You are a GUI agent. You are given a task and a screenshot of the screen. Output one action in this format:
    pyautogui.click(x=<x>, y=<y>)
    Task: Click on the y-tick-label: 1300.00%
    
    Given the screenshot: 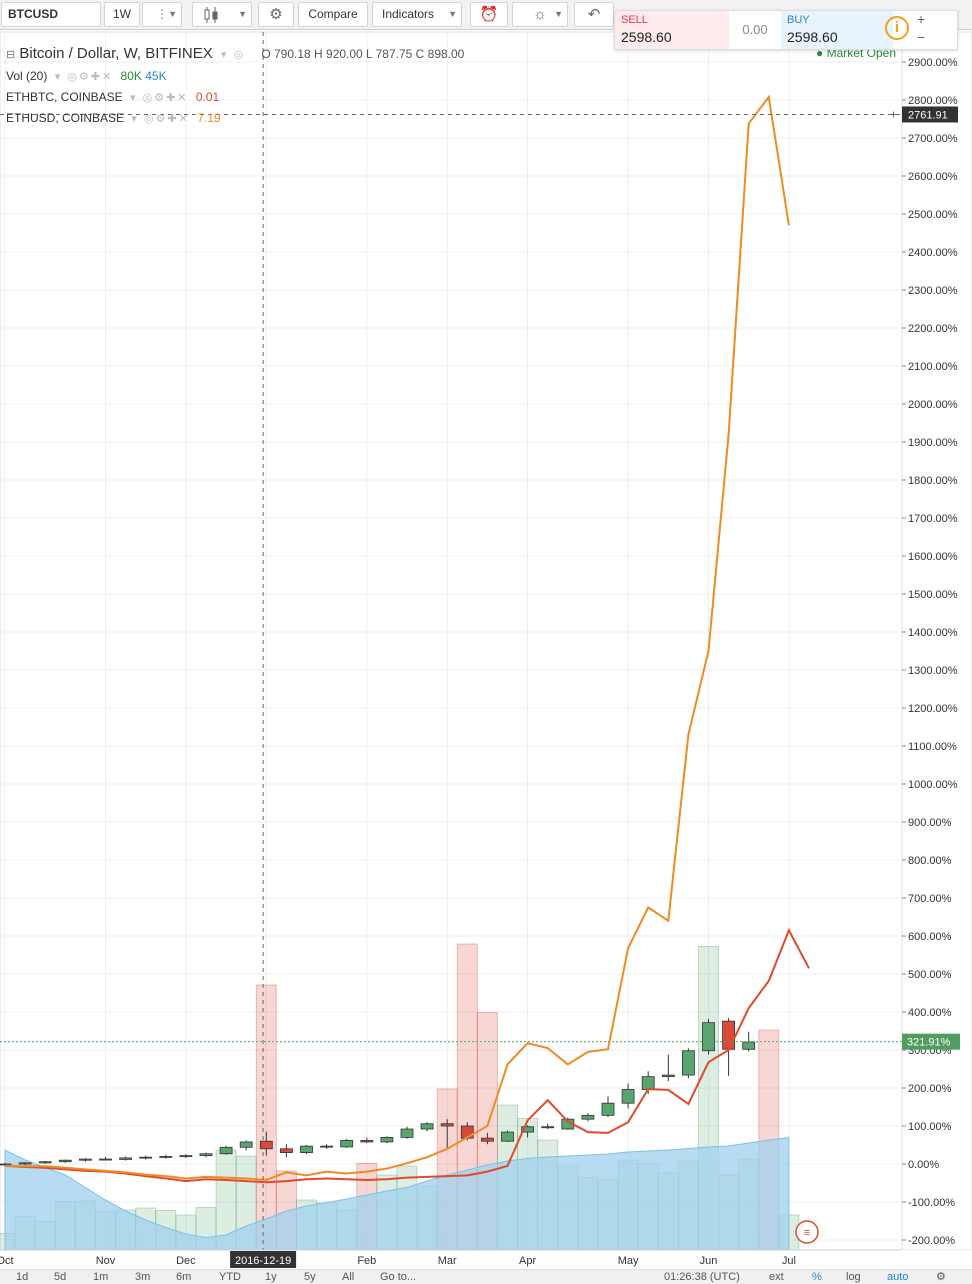 What is the action you would take?
    pyautogui.click(x=933, y=671)
    